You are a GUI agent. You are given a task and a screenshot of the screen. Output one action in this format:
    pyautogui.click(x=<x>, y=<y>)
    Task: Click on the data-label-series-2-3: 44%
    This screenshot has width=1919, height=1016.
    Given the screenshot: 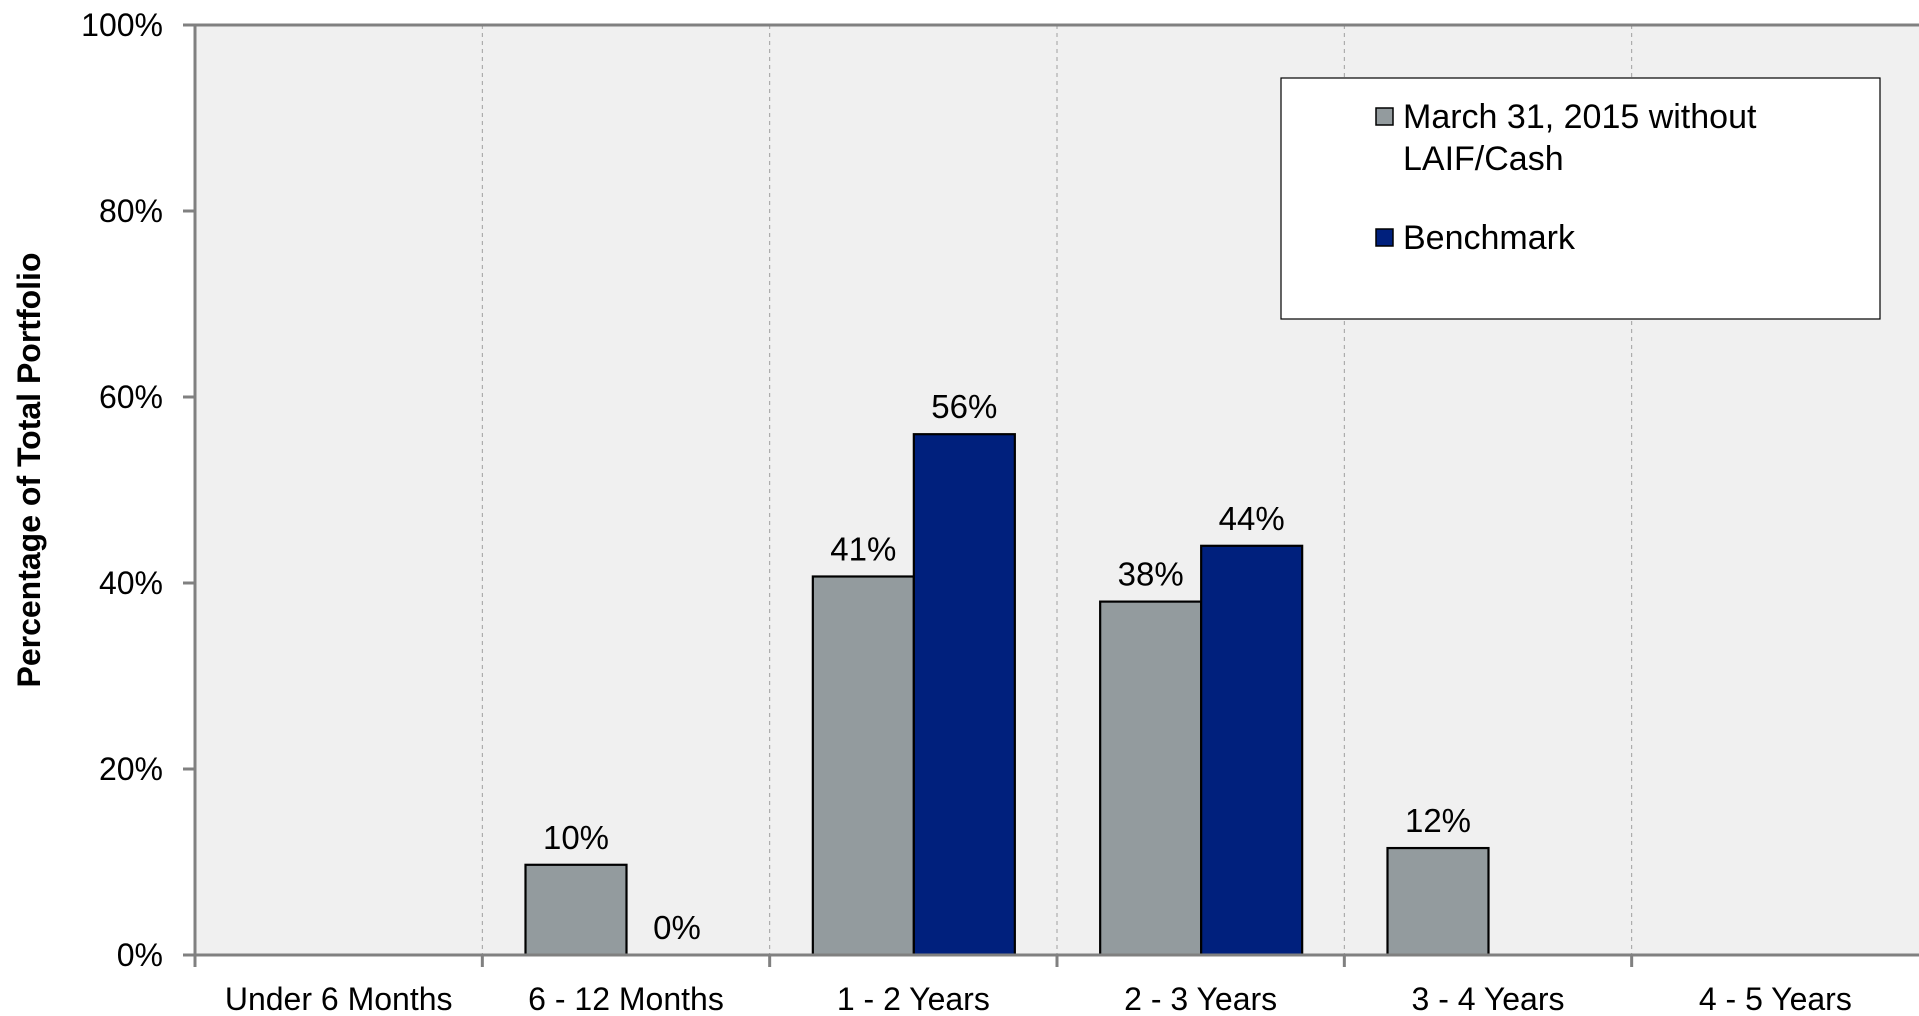 What is the action you would take?
    pyautogui.click(x=1252, y=518)
    